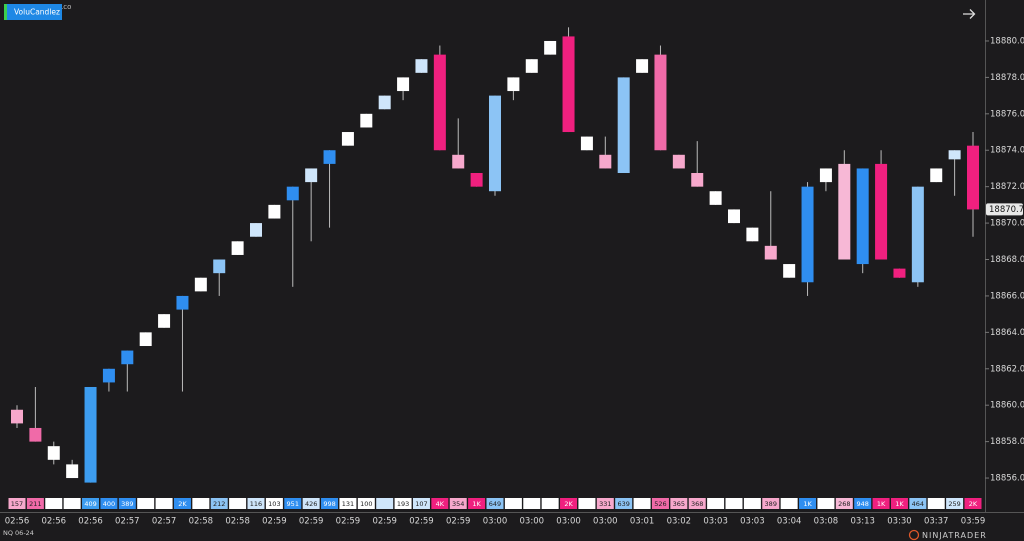  I want to click on volume-label: 100, so click(366, 504).